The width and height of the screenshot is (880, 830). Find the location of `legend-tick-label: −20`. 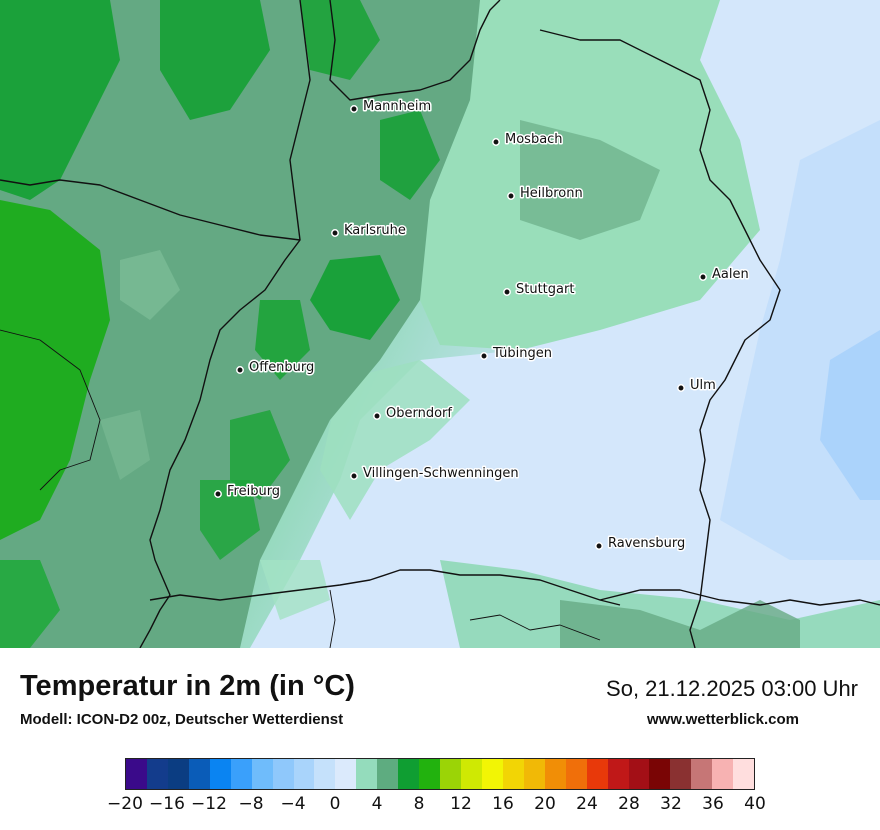

legend-tick-label: −20 is located at coordinates (125, 804).